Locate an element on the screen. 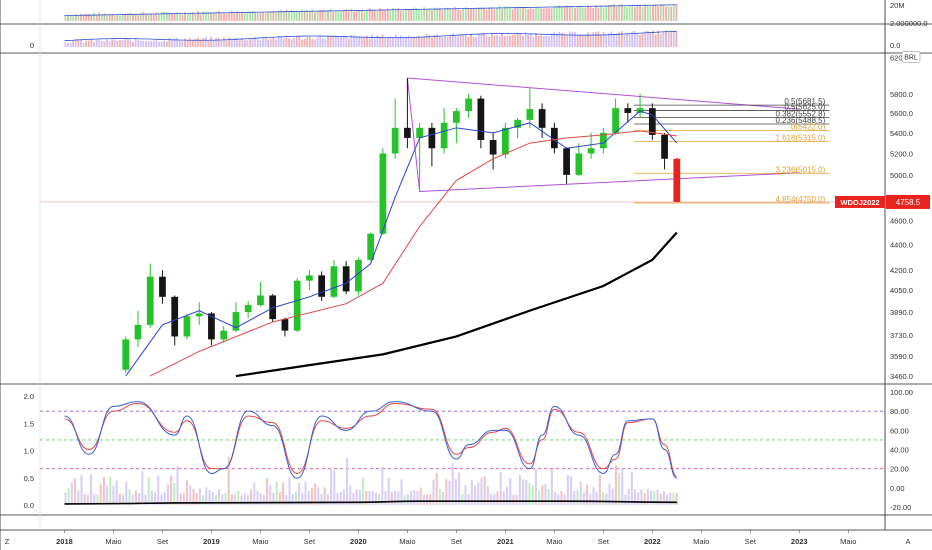 The height and width of the screenshot is (550, 932). time-axis-tick-label: Maio is located at coordinates (407, 541).